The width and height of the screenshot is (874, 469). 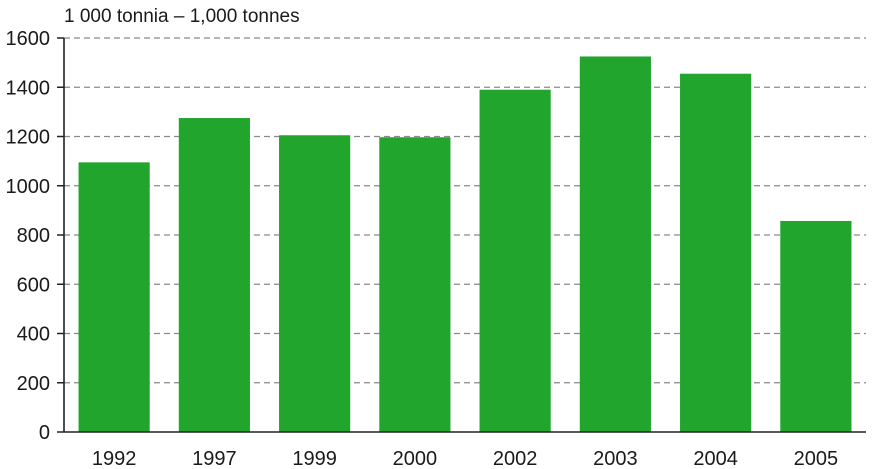 I want to click on bar-2000, so click(x=415, y=284).